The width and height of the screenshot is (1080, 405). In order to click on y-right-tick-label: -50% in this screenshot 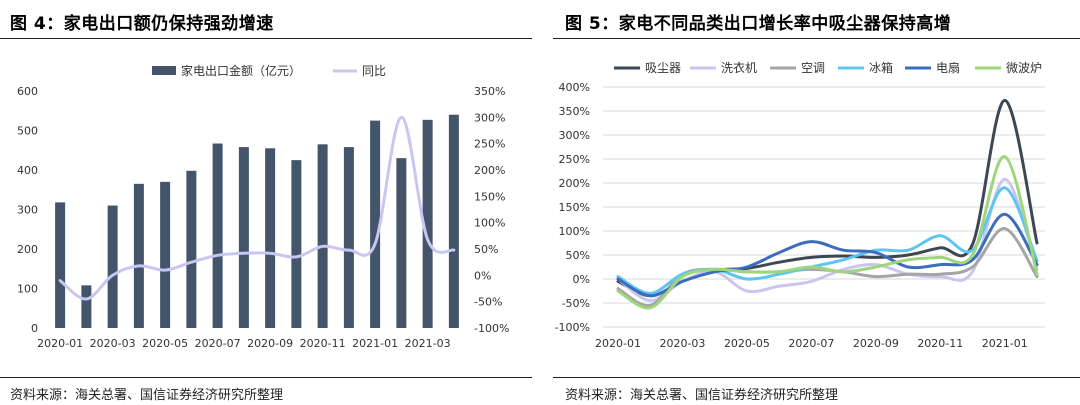, I will do `click(488, 302)`.